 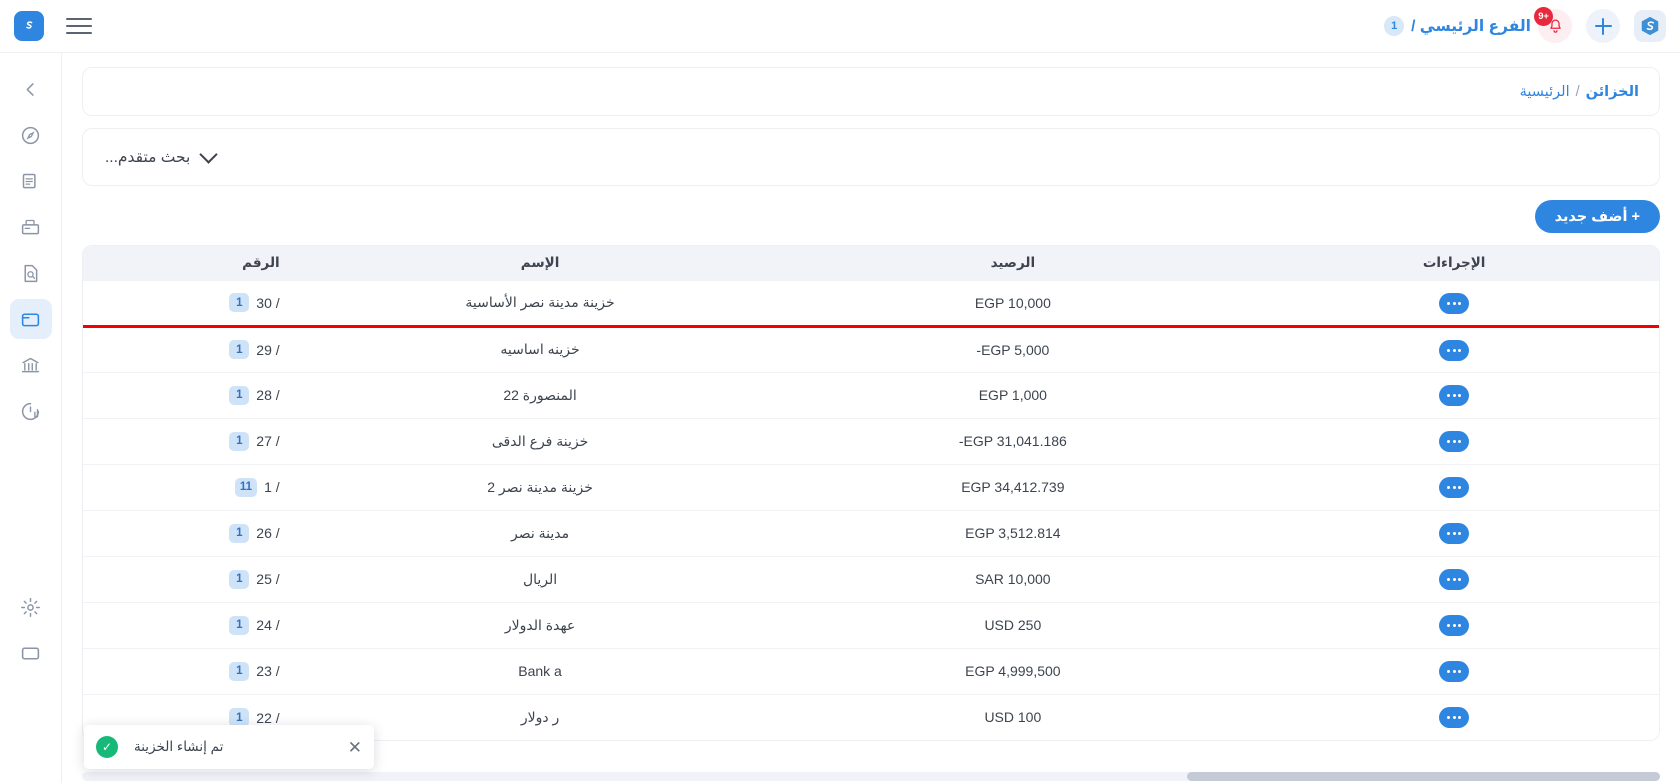 What do you see at coordinates (193, 532) in the screenshot?
I see `cell-number: 1 26 /` at bounding box center [193, 532].